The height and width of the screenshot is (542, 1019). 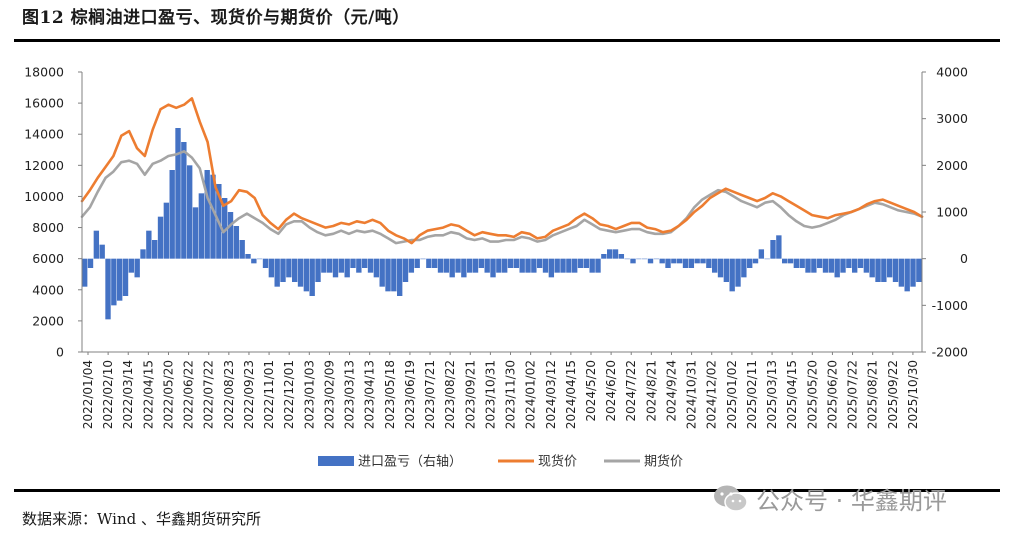 I want to click on x-tick-label: 2022/03/14, so click(x=128, y=394).